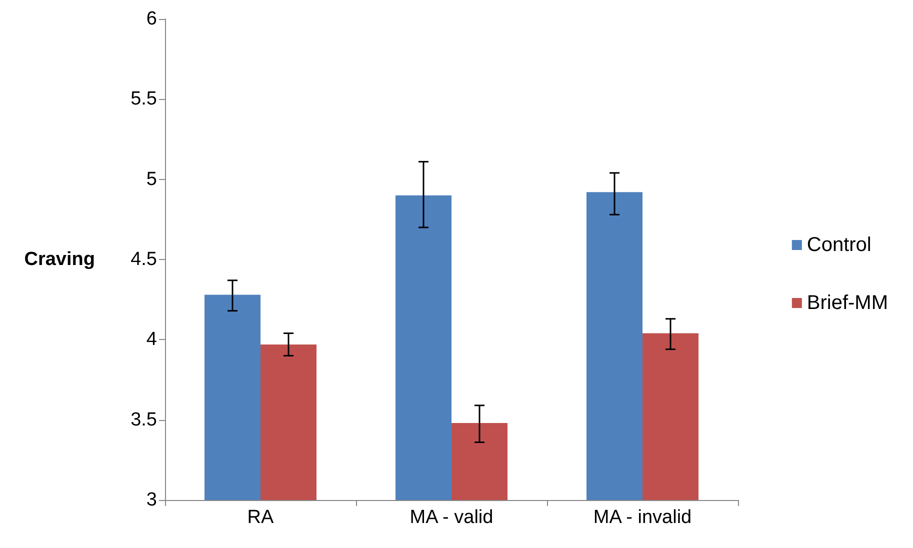  Describe the element at coordinates (152, 339) in the screenshot. I see `y-tick-label: 4` at that location.